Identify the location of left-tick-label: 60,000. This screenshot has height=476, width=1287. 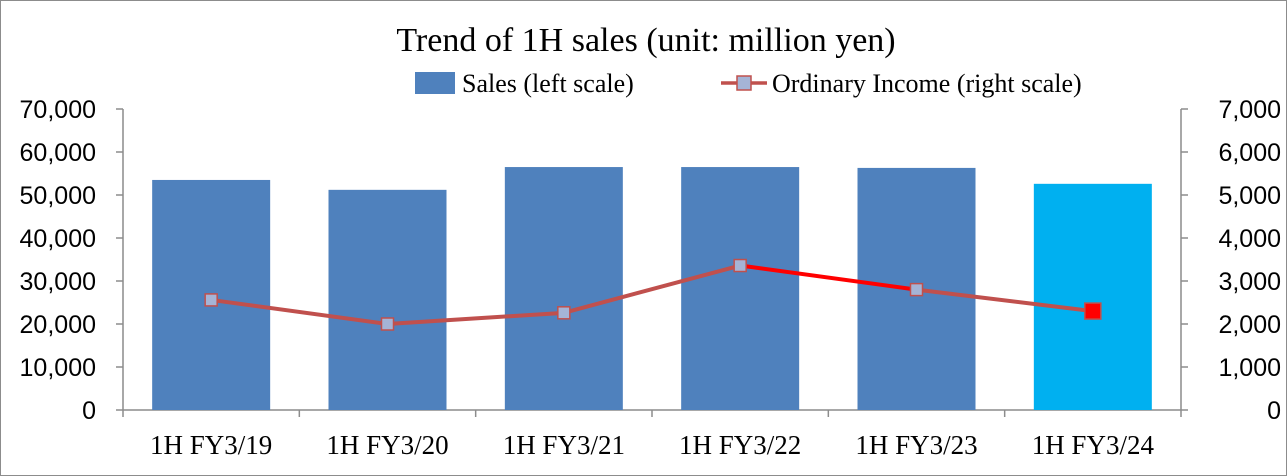
(58, 153).